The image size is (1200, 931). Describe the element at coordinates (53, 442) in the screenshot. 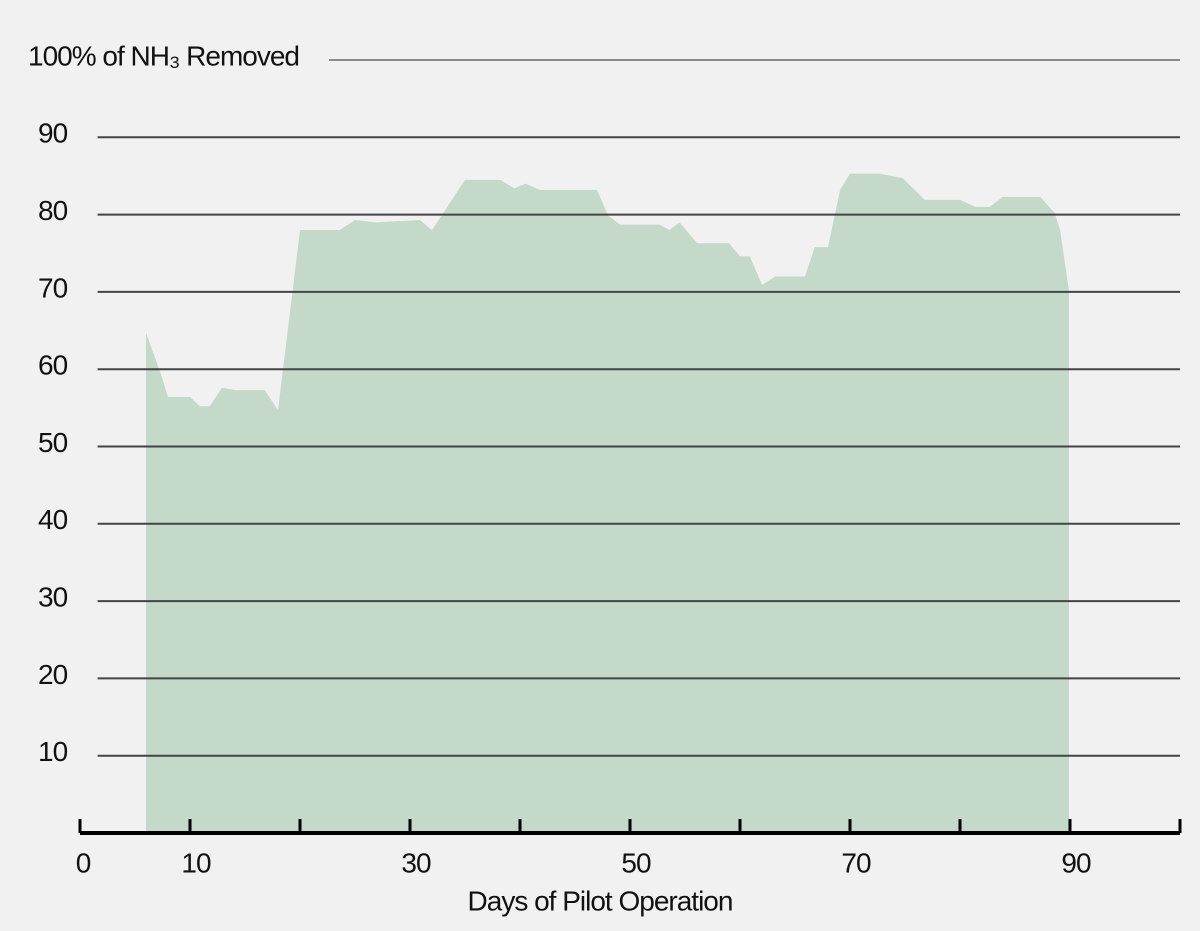

I see `y-tick-label: 50` at that location.